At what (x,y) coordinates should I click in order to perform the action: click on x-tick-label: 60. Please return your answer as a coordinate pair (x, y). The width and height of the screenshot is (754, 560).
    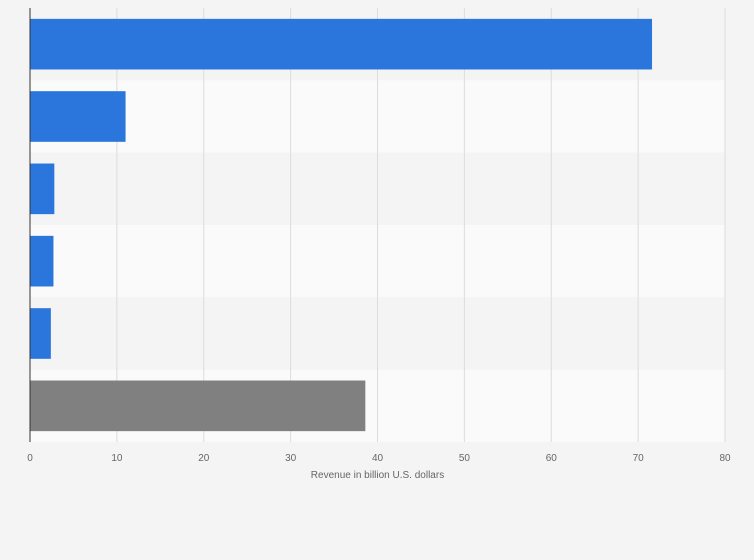
    Looking at the image, I should click on (552, 458).